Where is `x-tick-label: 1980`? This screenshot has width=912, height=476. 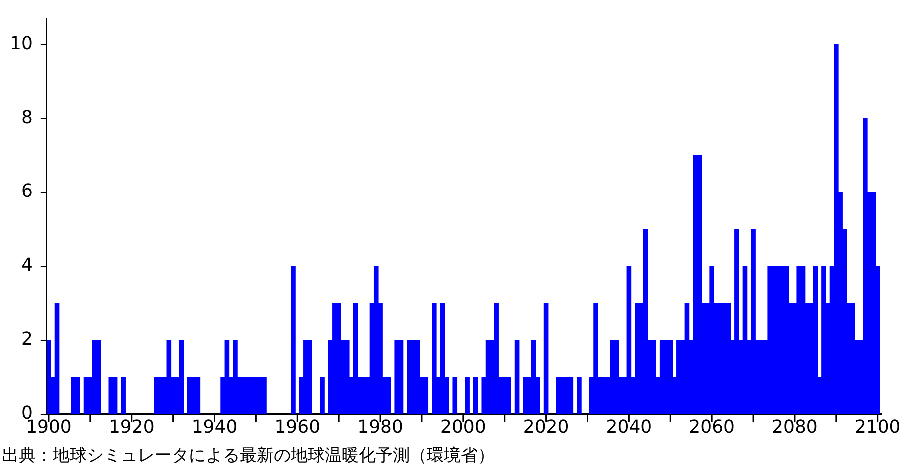 x-tick-label: 1980 is located at coordinates (381, 427).